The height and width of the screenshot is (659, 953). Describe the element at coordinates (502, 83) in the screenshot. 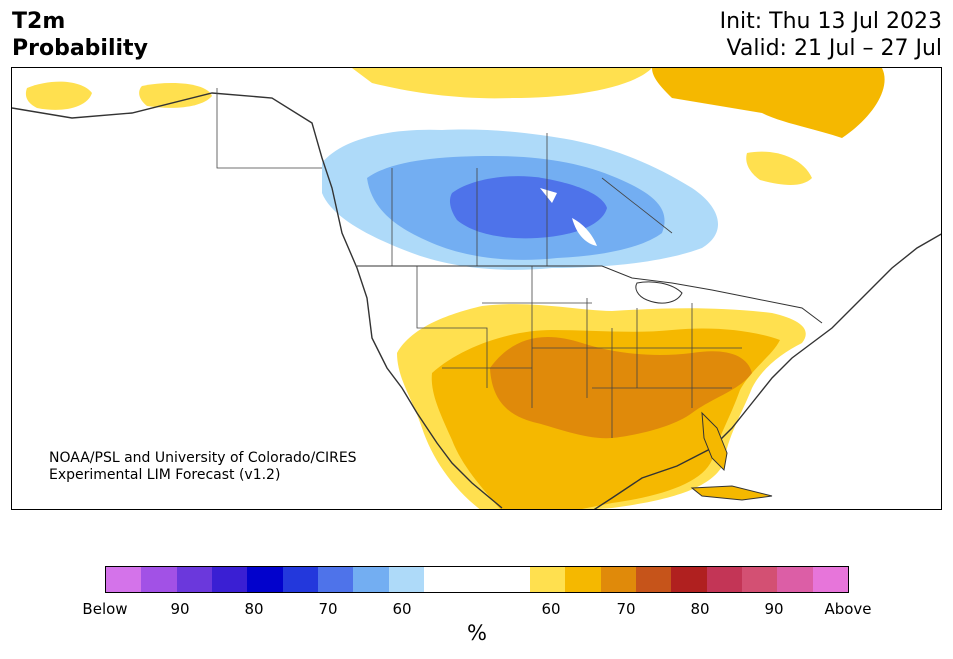

I see `warm-region-canada-light` at that location.